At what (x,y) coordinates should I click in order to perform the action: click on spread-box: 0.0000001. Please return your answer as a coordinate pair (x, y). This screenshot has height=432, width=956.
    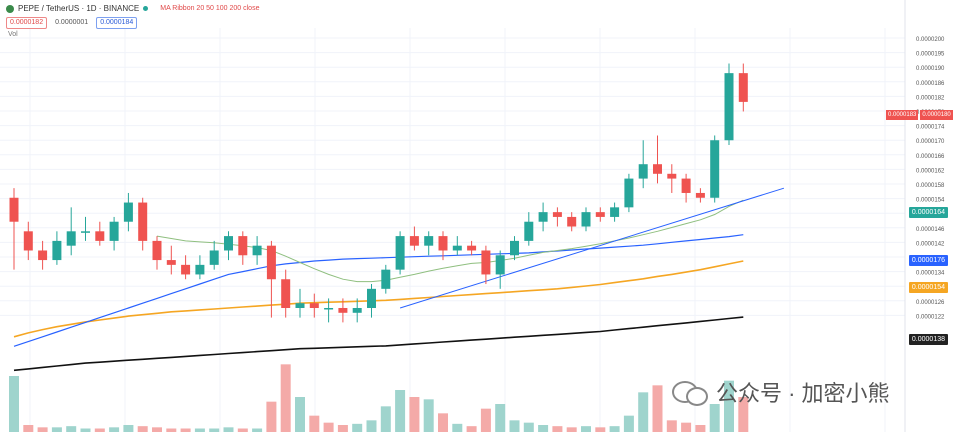
    Looking at the image, I should click on (72, 22).